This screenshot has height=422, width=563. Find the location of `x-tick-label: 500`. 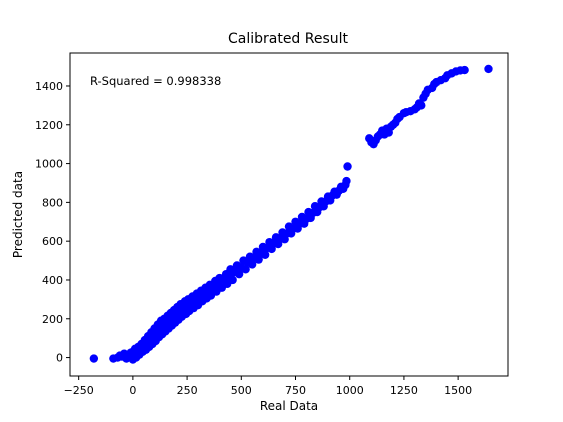

x-tick-label: 500 is located at coordinates (241, 390).